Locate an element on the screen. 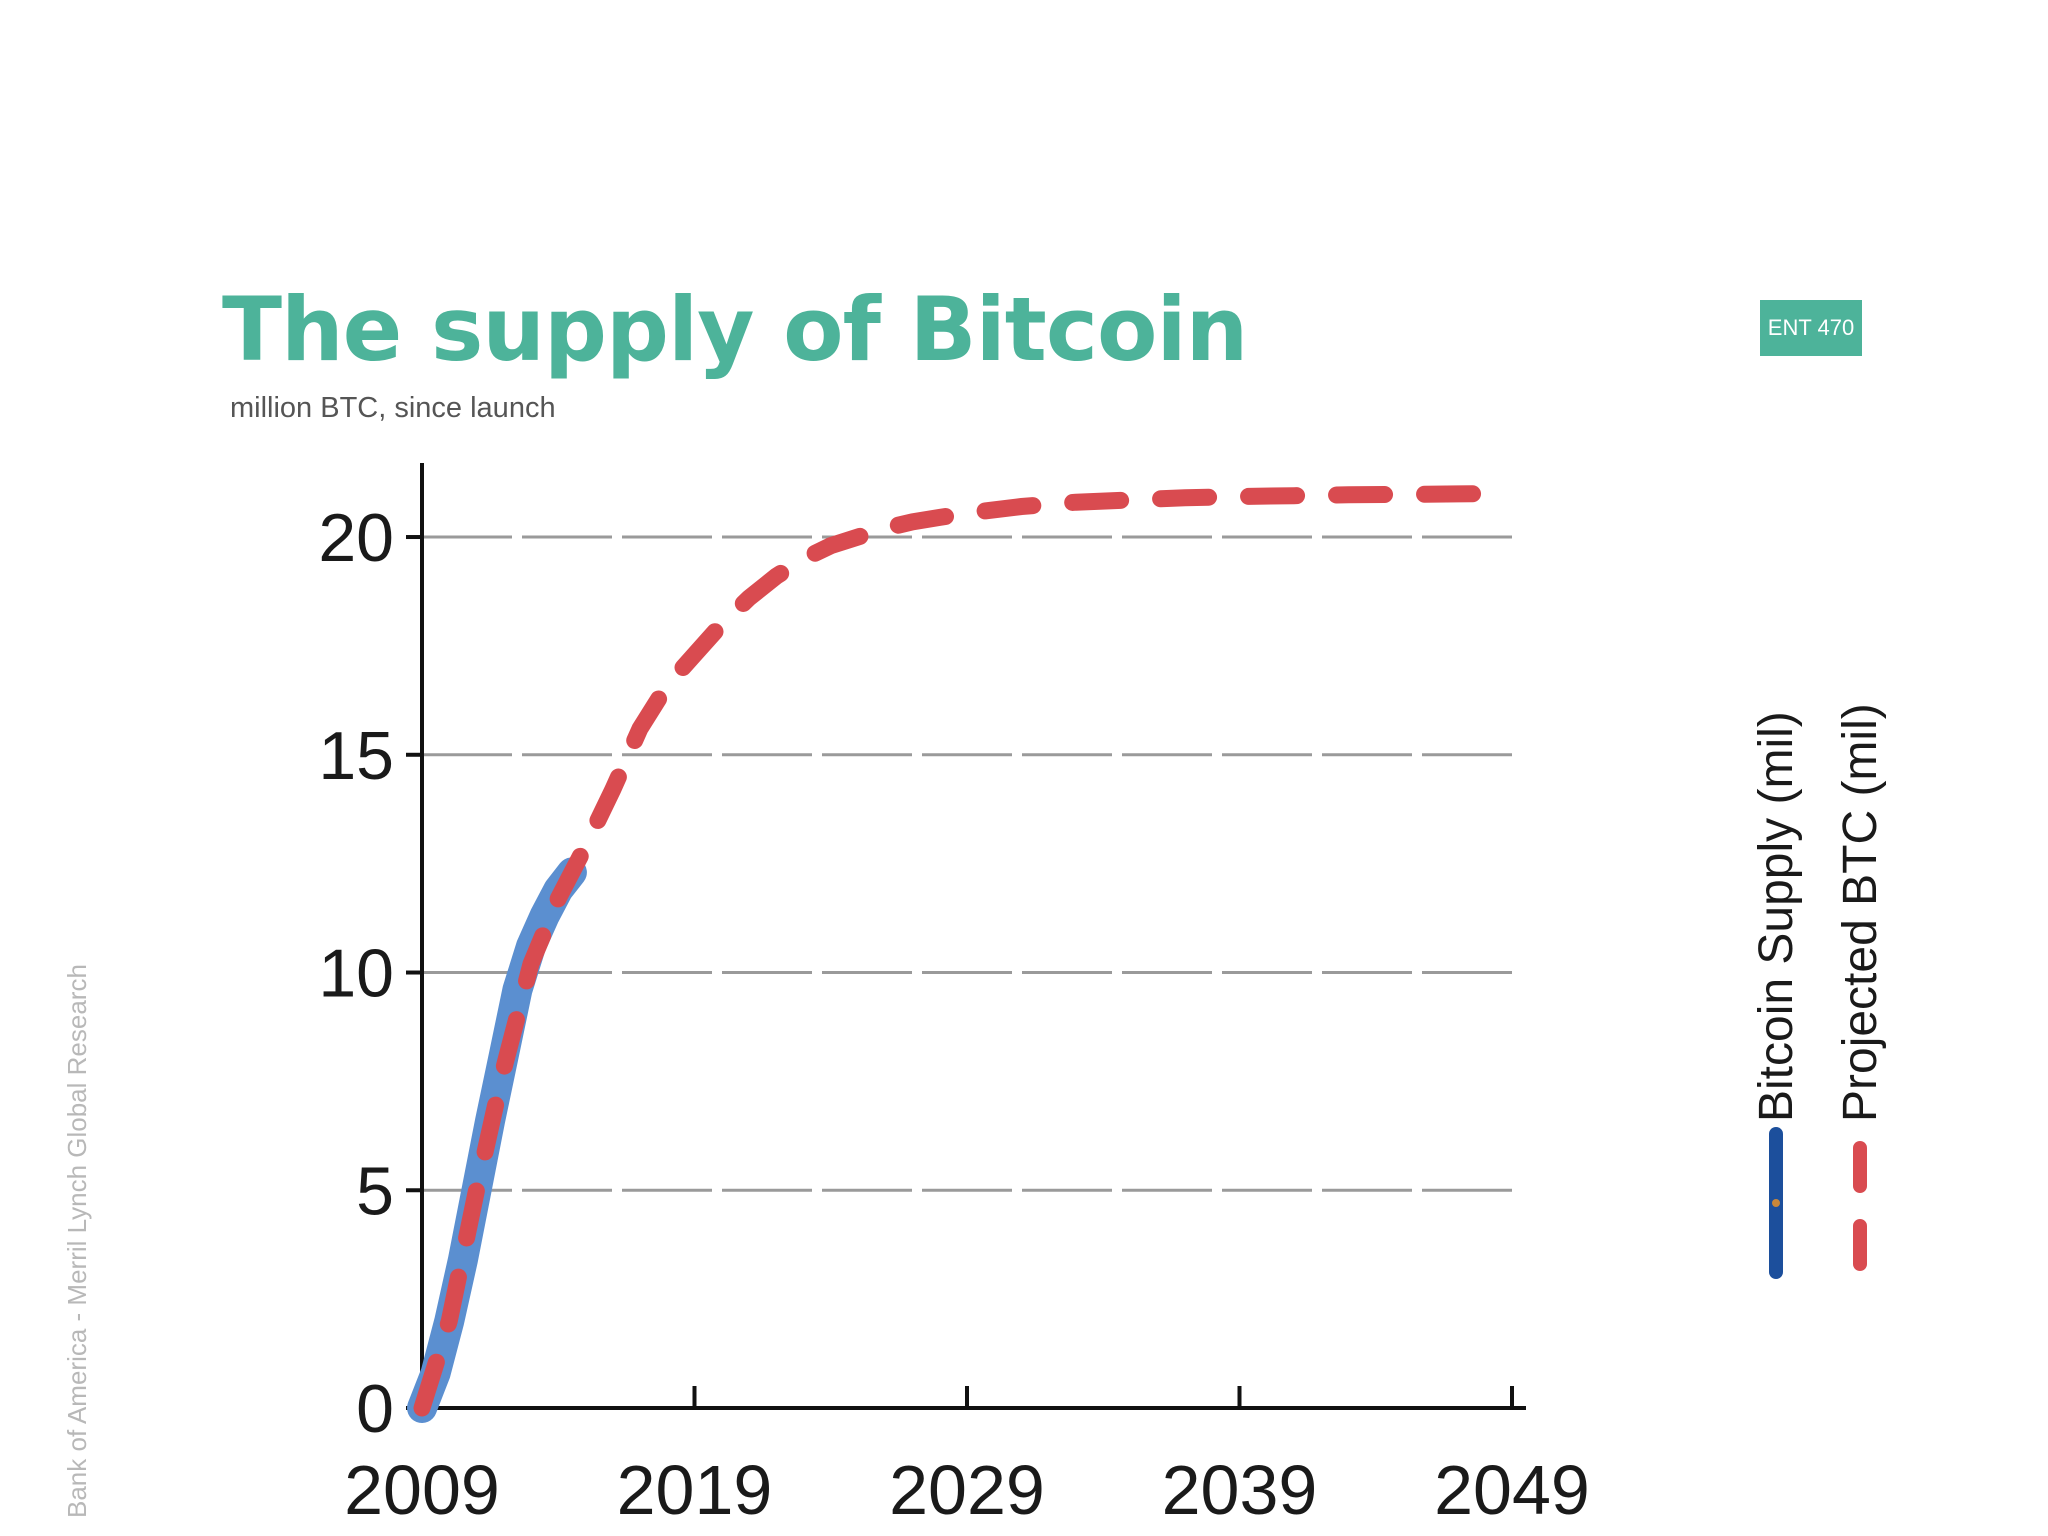  x-tick-label: 2039 is located at coordinates (1240, 1490).